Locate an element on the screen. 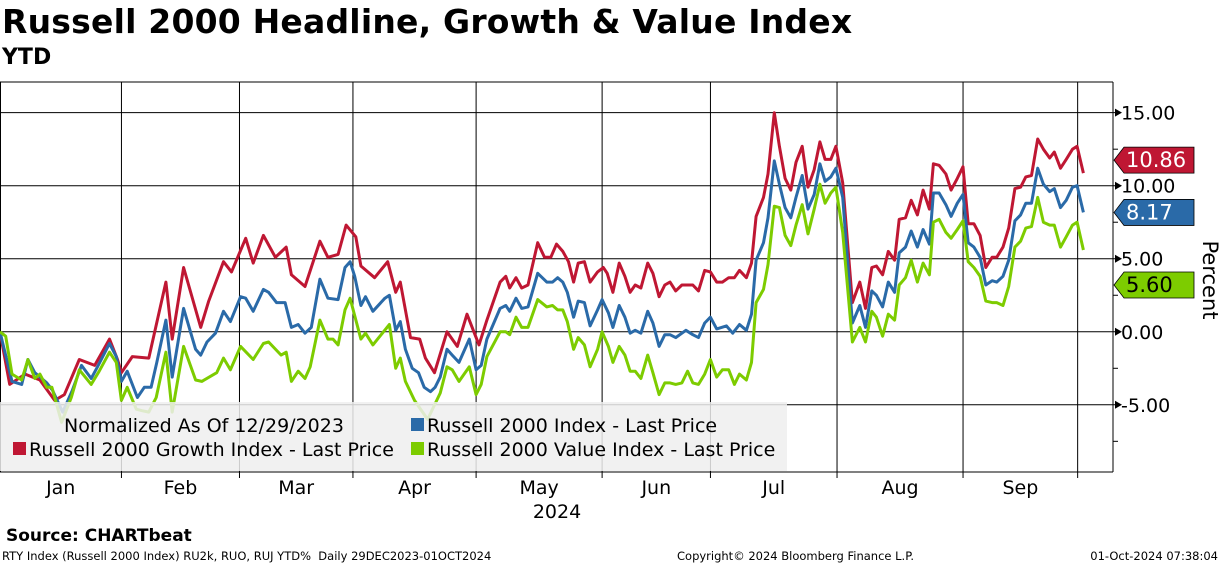  last-value-tag-headline is located at coordinates (1154, 212).